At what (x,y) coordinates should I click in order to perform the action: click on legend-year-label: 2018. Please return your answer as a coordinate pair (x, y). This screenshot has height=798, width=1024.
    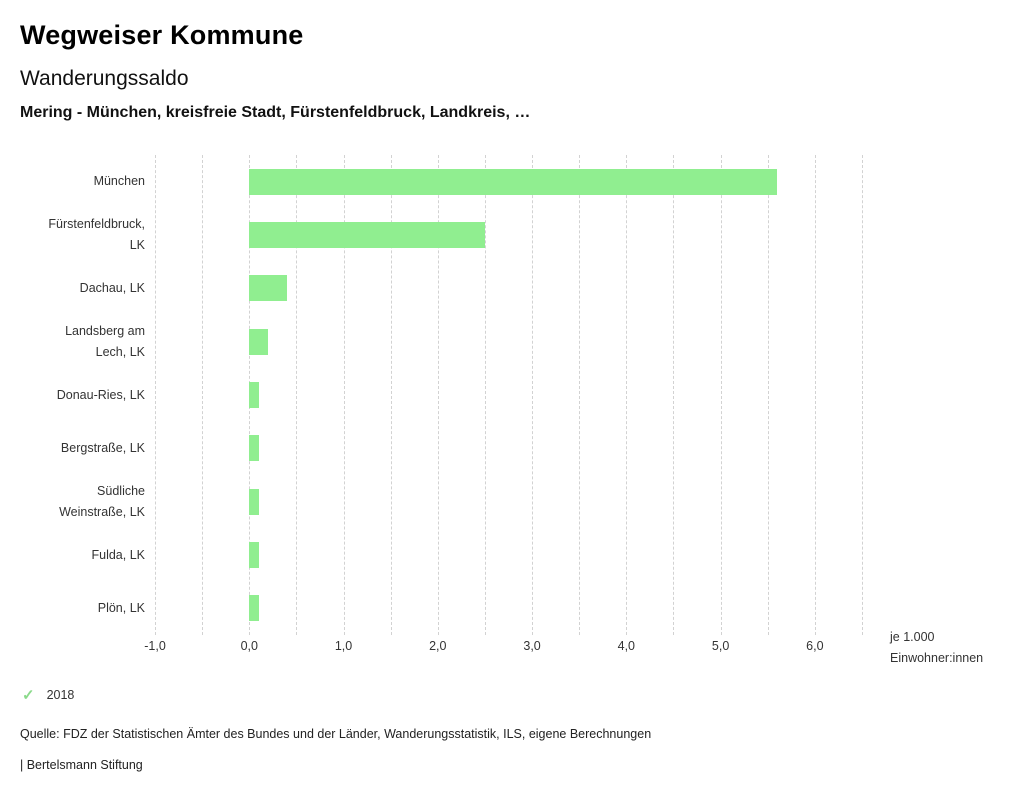
    Looking at the image, I should click on (60, 695).